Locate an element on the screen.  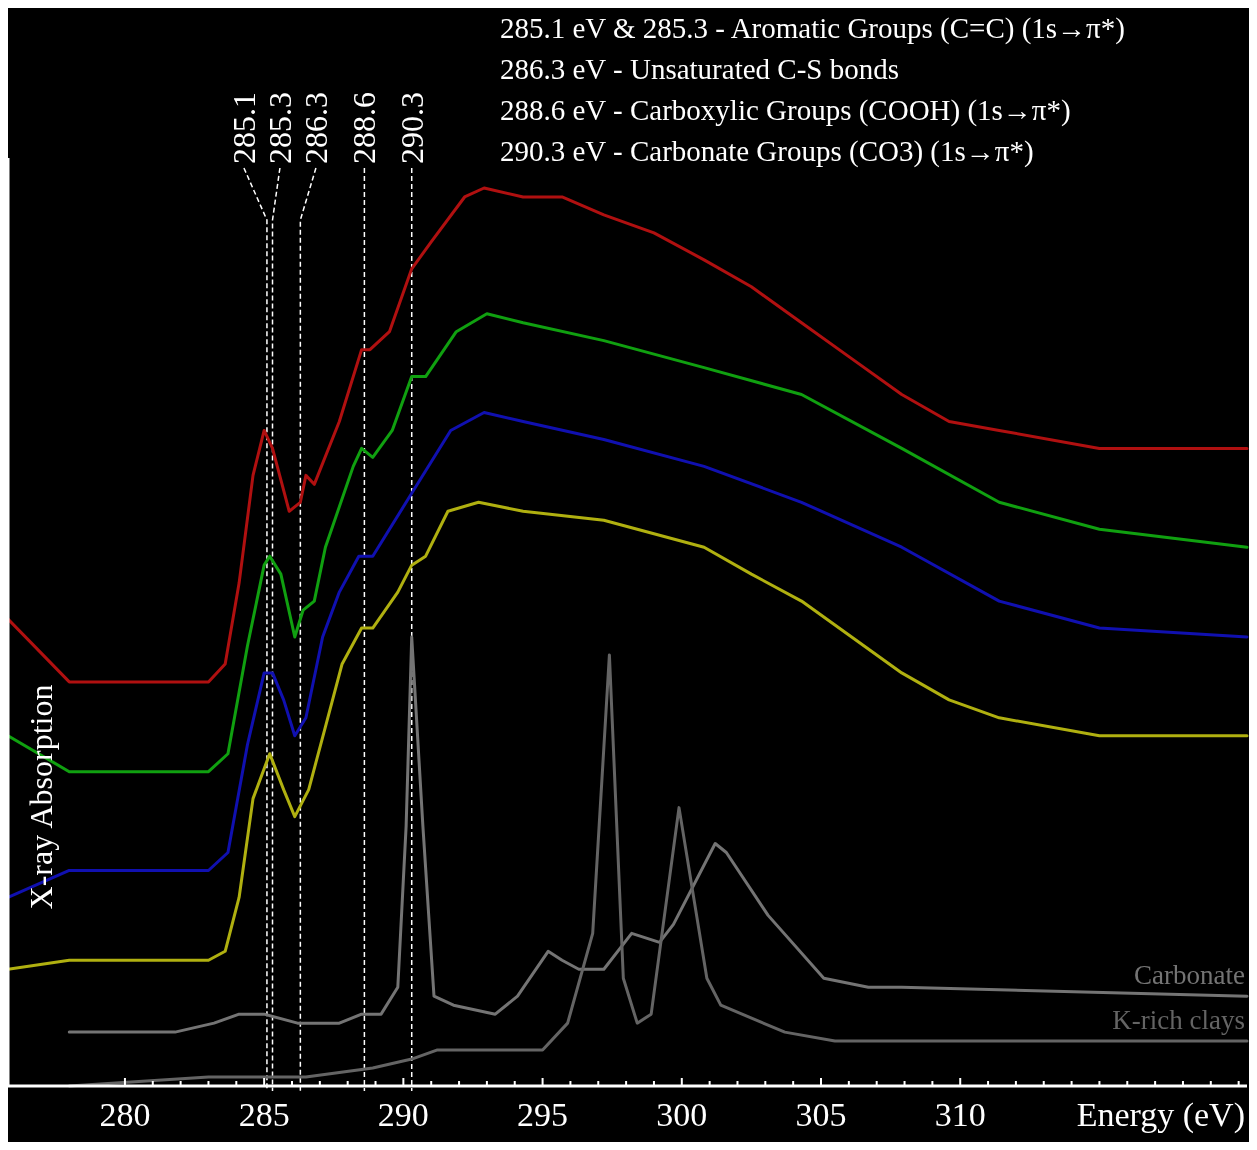
x-tick-label: 295 is located at coordinates (543, 1114).